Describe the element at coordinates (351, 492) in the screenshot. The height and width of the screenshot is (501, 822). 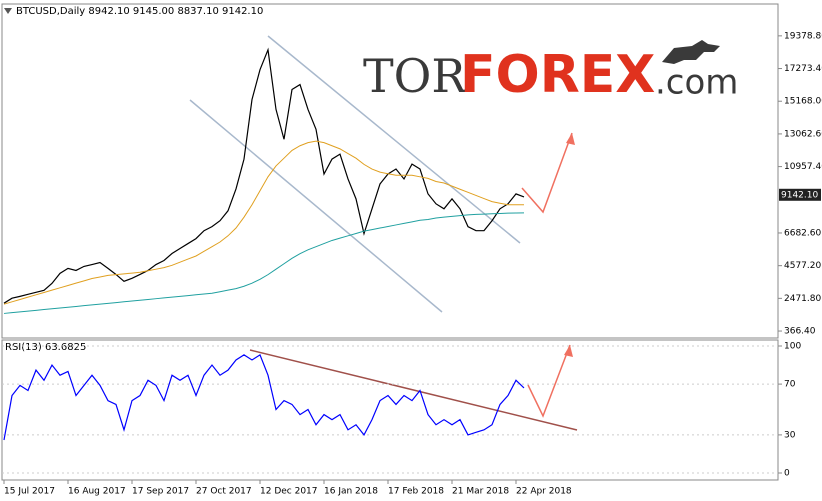
I see `x-tick-label: 16 Jan 2018` at that location.